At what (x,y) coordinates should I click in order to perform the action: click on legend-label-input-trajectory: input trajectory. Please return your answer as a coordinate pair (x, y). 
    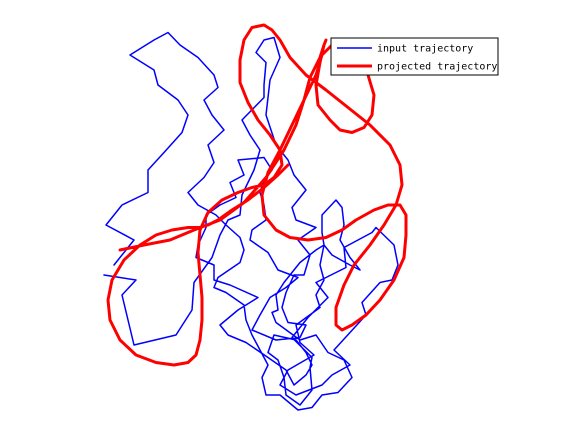
    Looking at the image, I should click on (425, 49).